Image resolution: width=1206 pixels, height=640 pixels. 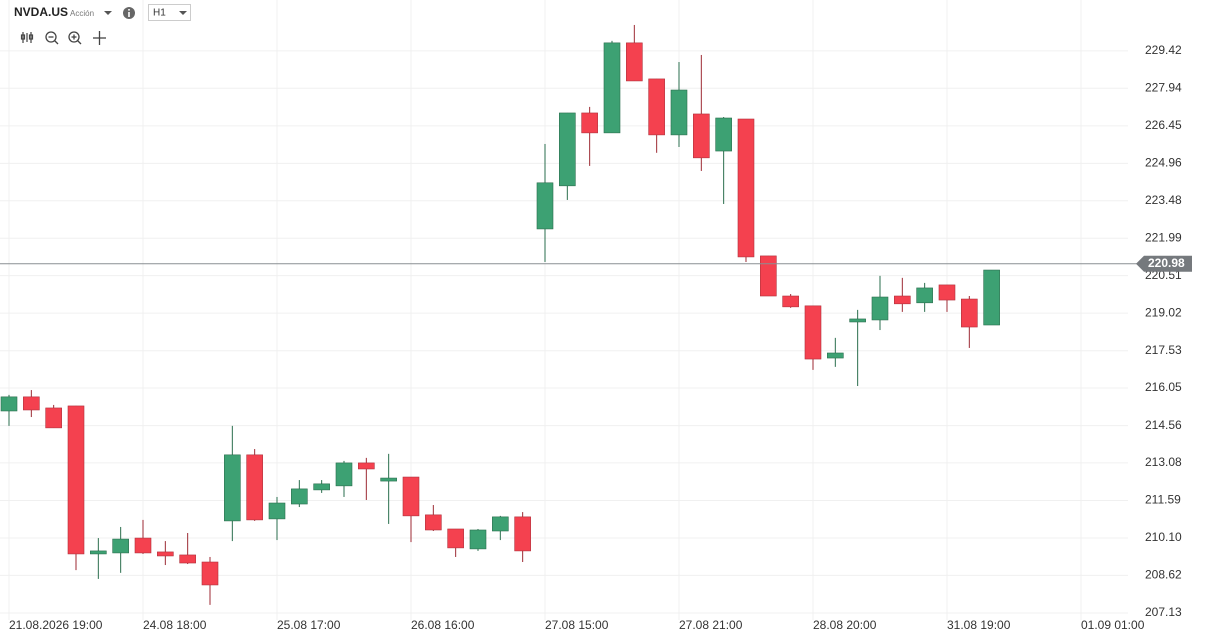 What do you see at coordinates (1163, 87) in the screenshot?
I see `y-tick-label: 227.94` at bounding box center [1163, 87].